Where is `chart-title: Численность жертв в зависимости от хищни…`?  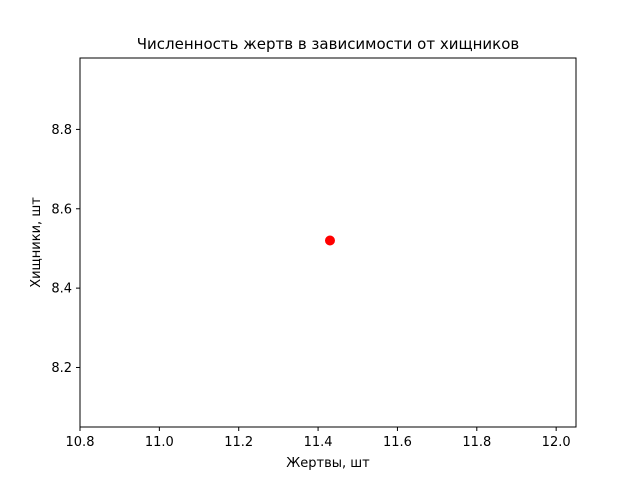
chart-title: Численность жертв в зависимости от хищни… is located at coordinates (328, 44).